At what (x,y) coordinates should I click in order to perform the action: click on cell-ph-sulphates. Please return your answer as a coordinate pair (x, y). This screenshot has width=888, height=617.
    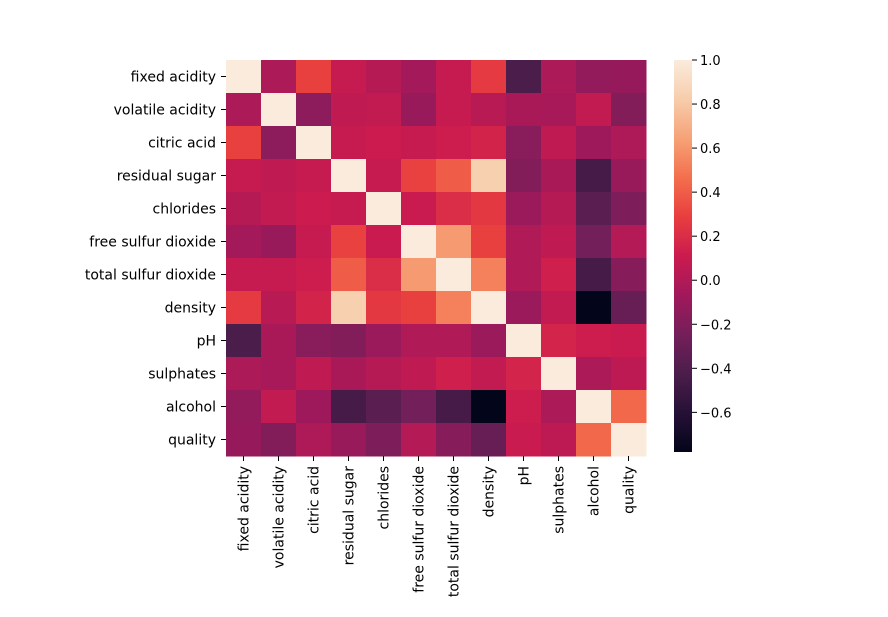
    Looking at the image, I should click on (559, 341).